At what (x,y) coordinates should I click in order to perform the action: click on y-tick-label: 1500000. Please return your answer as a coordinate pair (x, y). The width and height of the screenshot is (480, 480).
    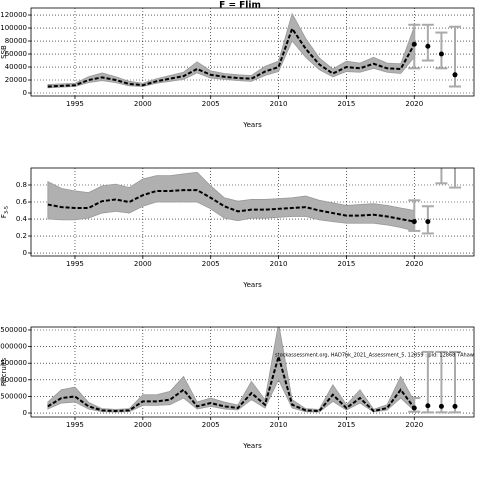
    Looking at the image, I should click on (13, 363).